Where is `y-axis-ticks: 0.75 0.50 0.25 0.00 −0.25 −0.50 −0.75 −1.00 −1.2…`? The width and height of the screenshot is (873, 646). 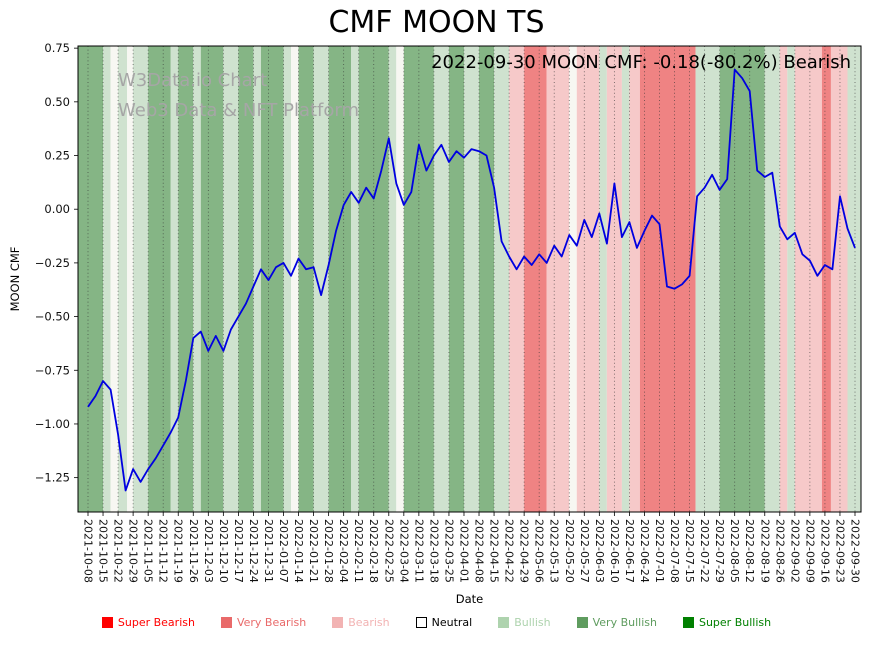 y-axis-ticks: 0.75 0.50 0.25 0.00 −0.25 −0.50 −0.75 −1.00 −1.2… is located at coordinates (56, 263).